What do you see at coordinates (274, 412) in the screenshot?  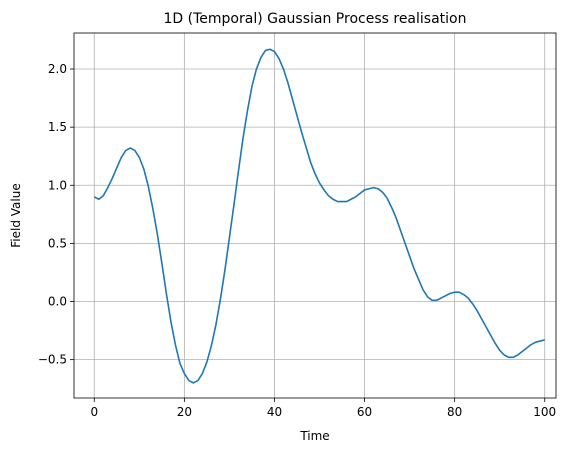 I see `x-tick-label: 40` at bounding box center [274, 412].